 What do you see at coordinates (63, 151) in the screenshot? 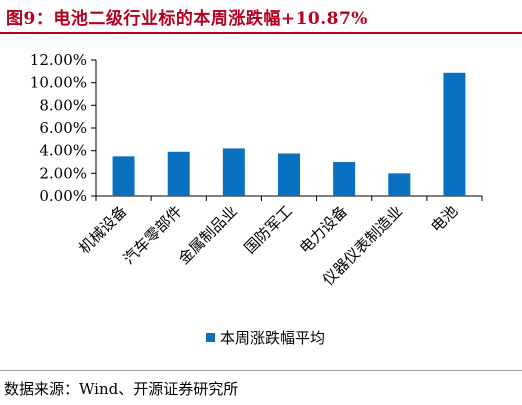
I see `y-tick-label: 4.00%` at bounding box center [63, 151].